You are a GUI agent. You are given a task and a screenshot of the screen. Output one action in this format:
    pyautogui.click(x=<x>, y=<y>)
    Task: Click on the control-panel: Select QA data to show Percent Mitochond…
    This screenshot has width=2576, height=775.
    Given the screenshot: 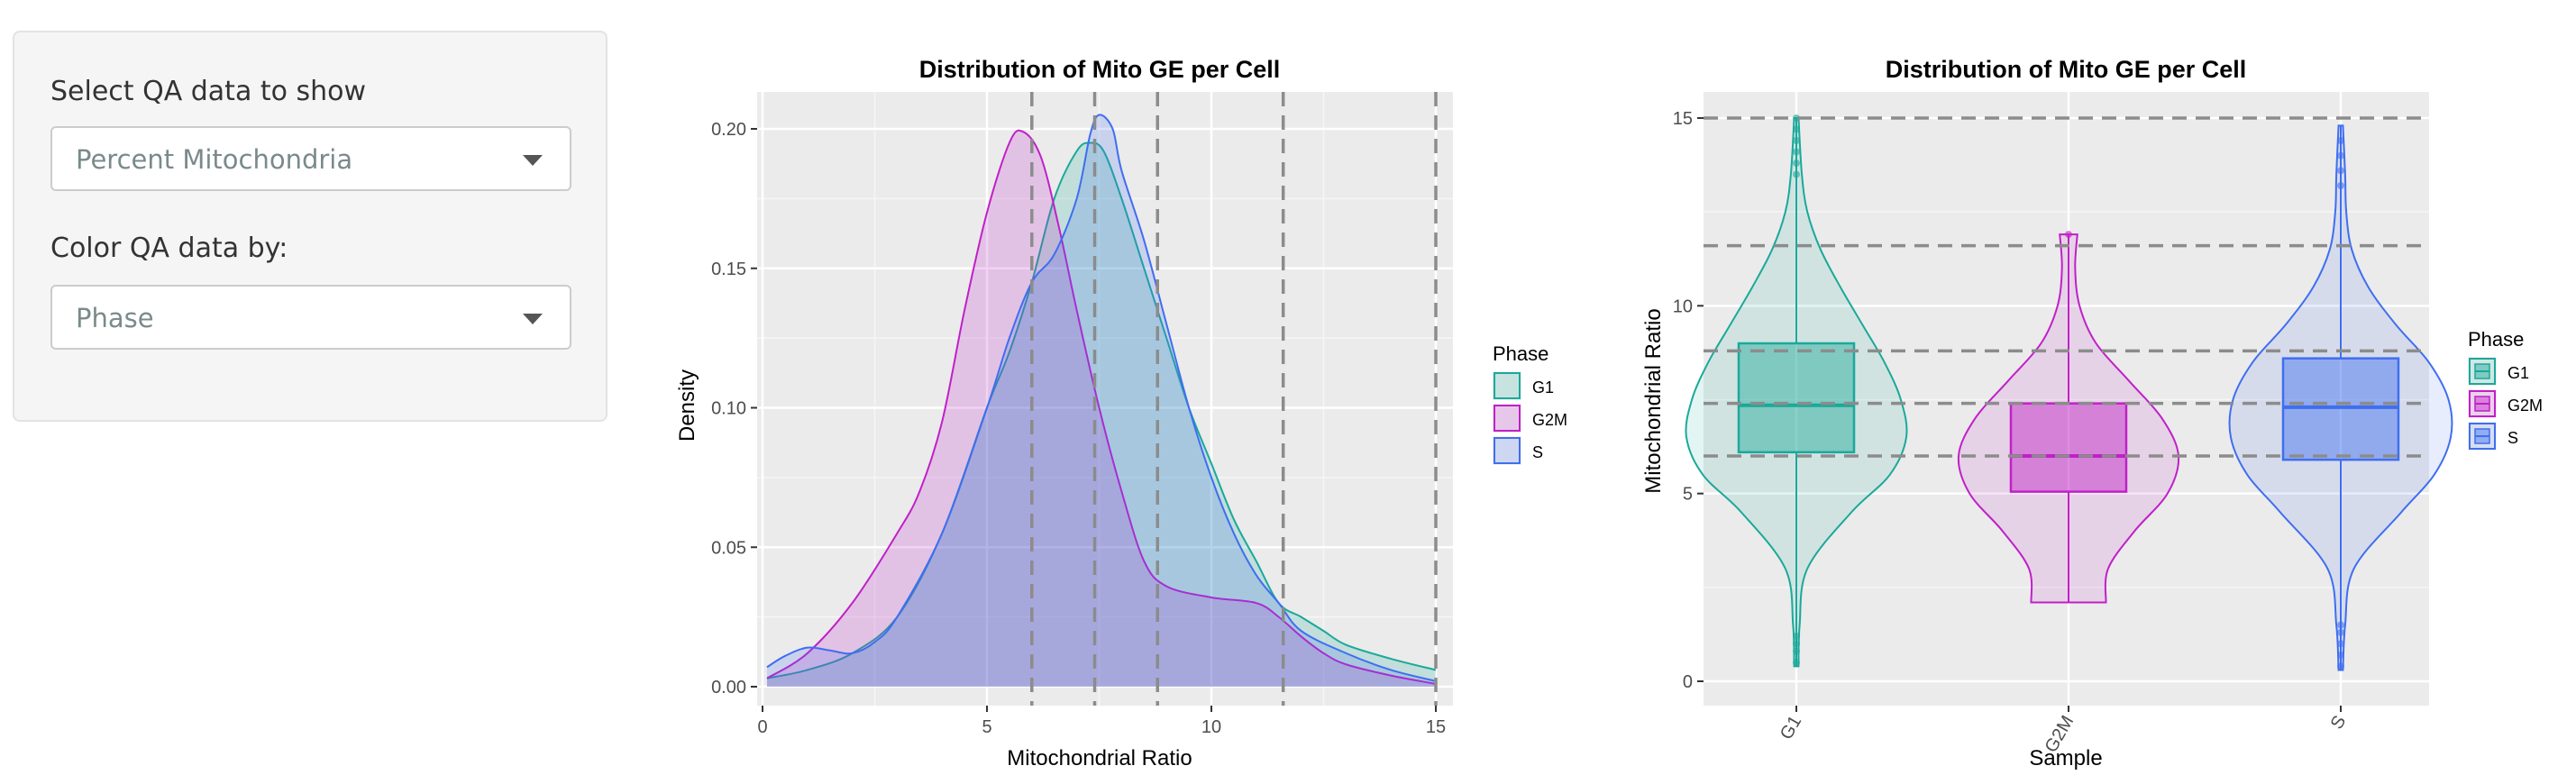 What is the action you would take?
    pyautogui.click(x=310, y=226)
    